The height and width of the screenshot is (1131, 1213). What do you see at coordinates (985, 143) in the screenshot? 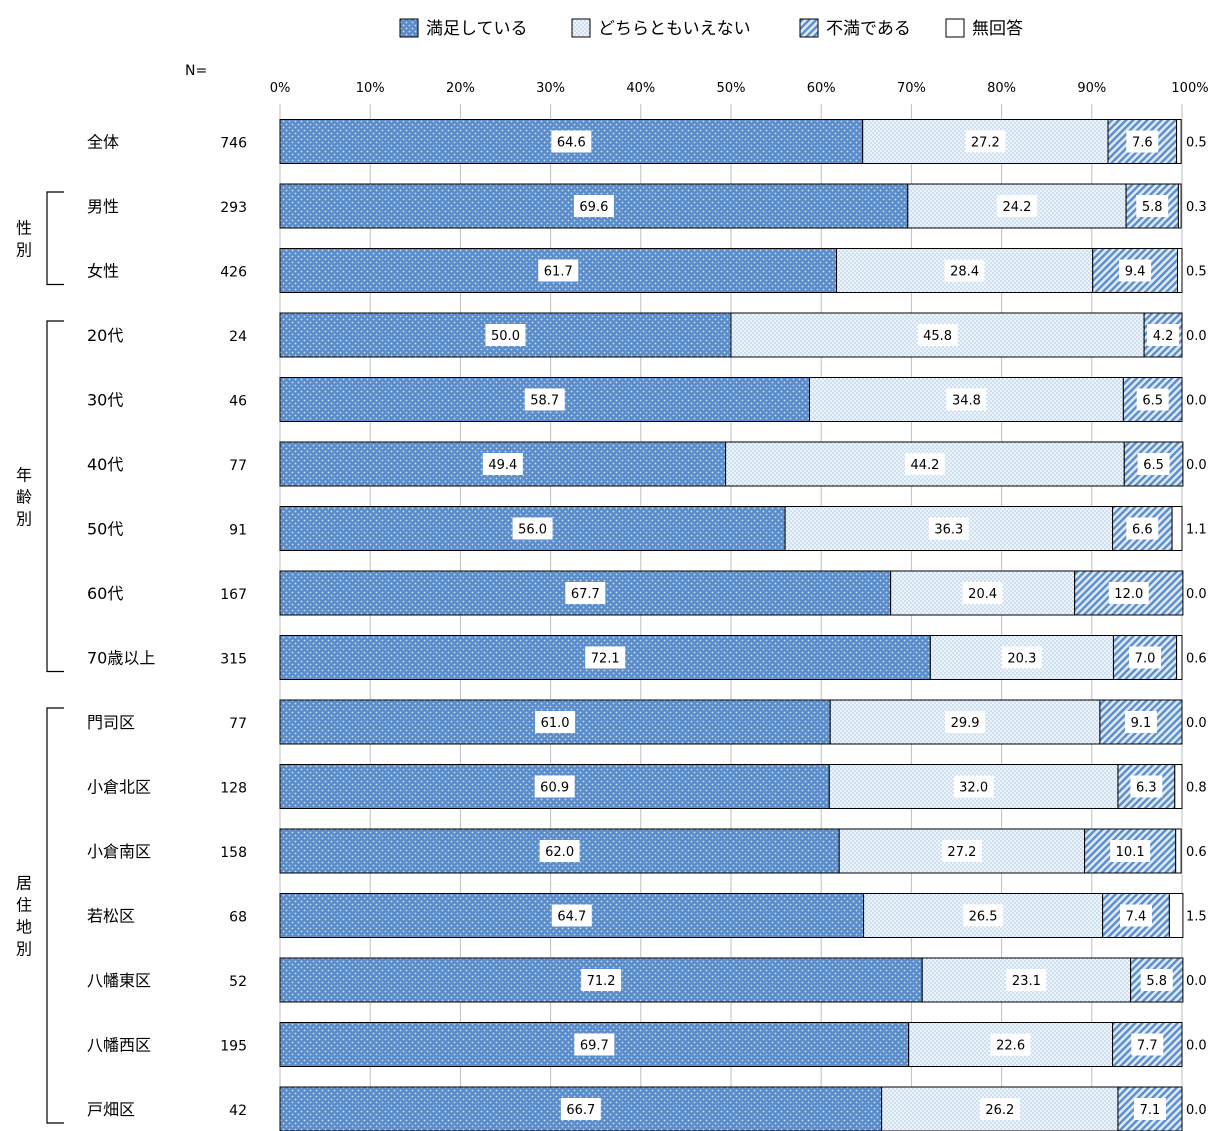
I see `data-label: 27.2` at bounding box center [985, 143].